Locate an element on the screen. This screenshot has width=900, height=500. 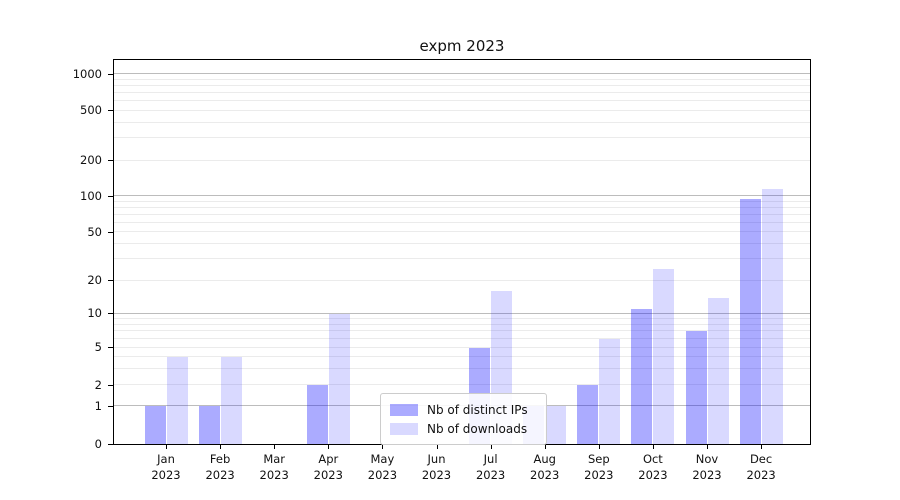
x-tick-month: Jul is located at coordinates (490, 459).